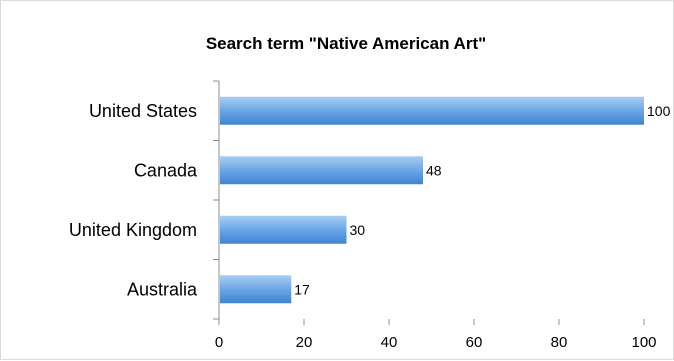  I want to click on category-label: United Kingdom, so click(133, 230).